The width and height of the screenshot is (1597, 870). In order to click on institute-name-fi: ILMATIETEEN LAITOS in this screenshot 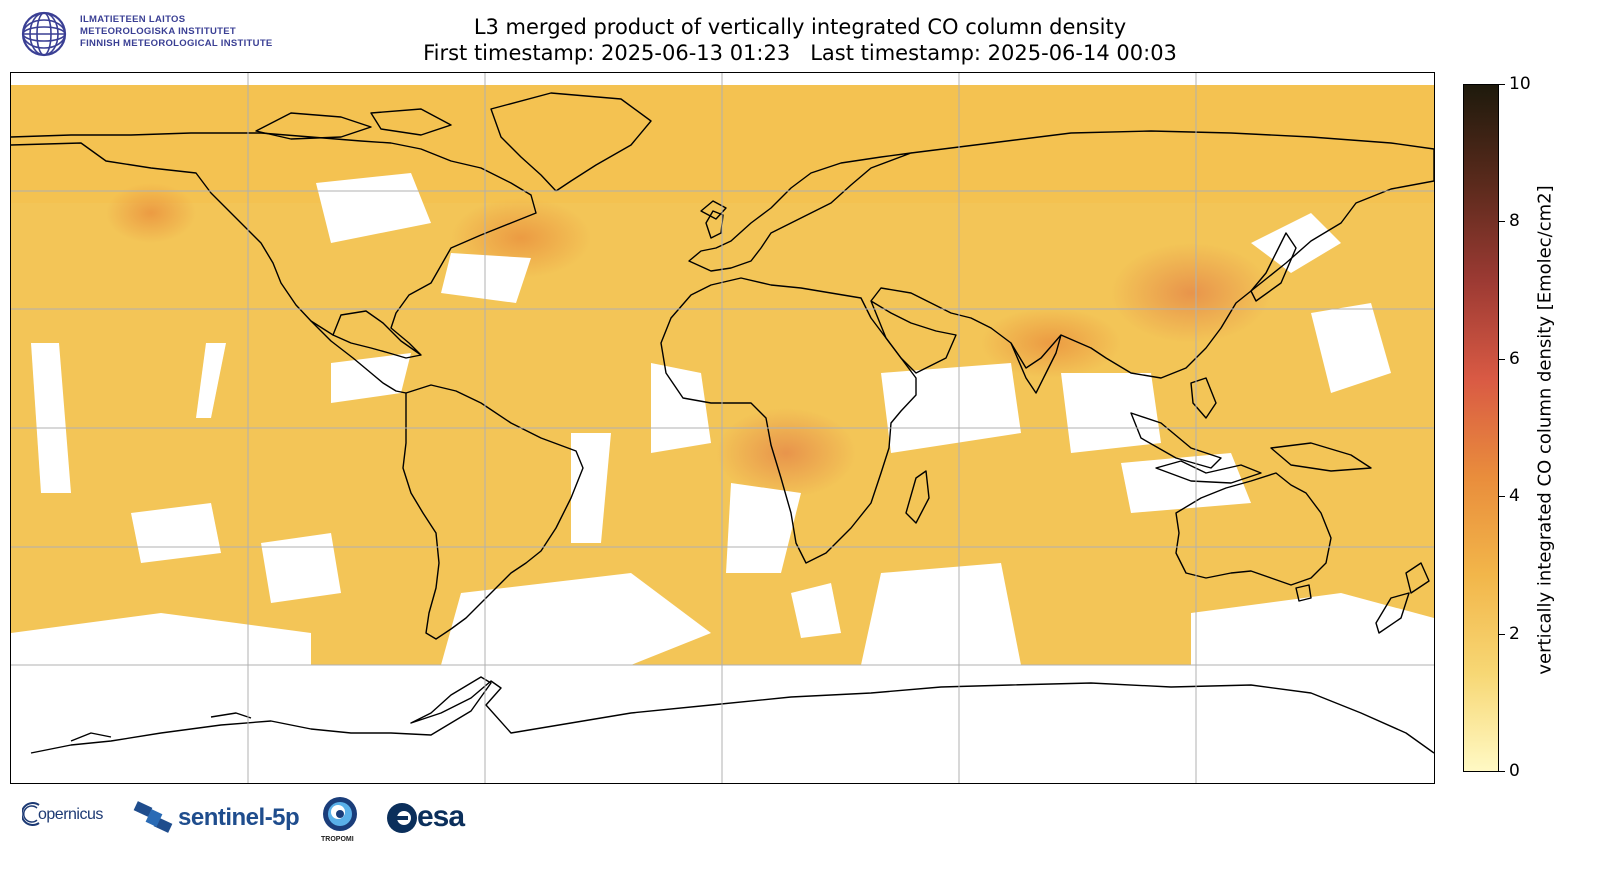, I will do `click(133, 19)`.